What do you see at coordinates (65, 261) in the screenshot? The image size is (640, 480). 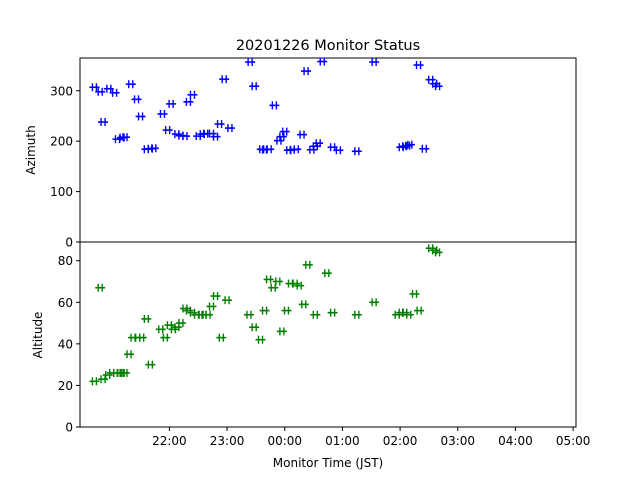 I see `altitude-y-tick-label: 80` at bounding box center [65, 261].